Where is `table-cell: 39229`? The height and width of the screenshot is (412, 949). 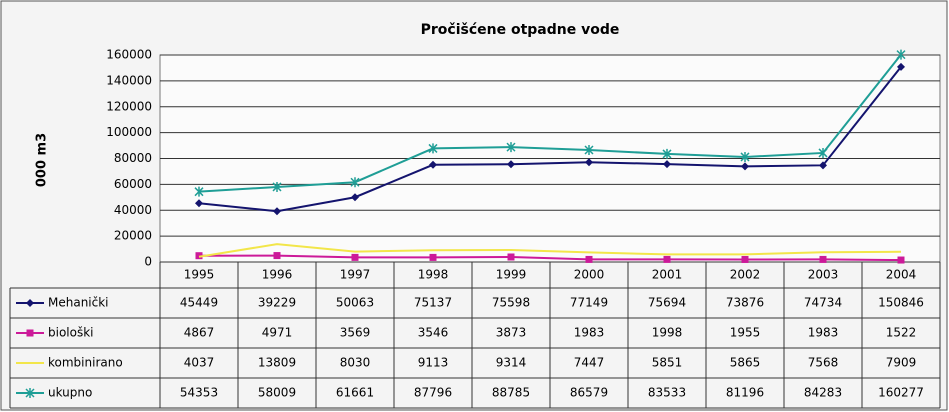 table-cell: 39229 is located at coordinates (277, 303).